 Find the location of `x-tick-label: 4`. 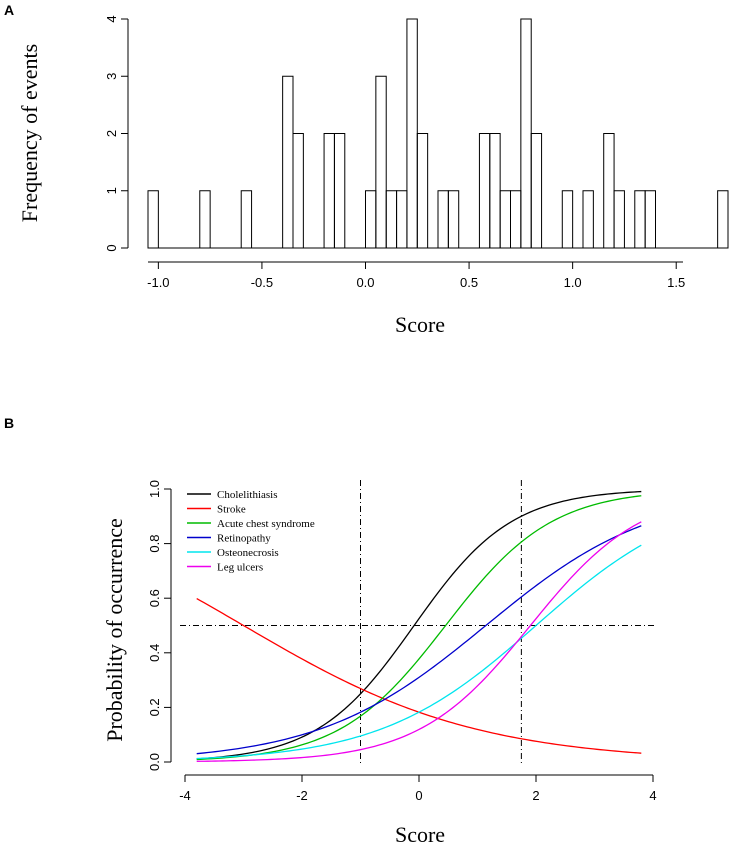

x-tick-label: 4 is located at coordinates (652, 795).